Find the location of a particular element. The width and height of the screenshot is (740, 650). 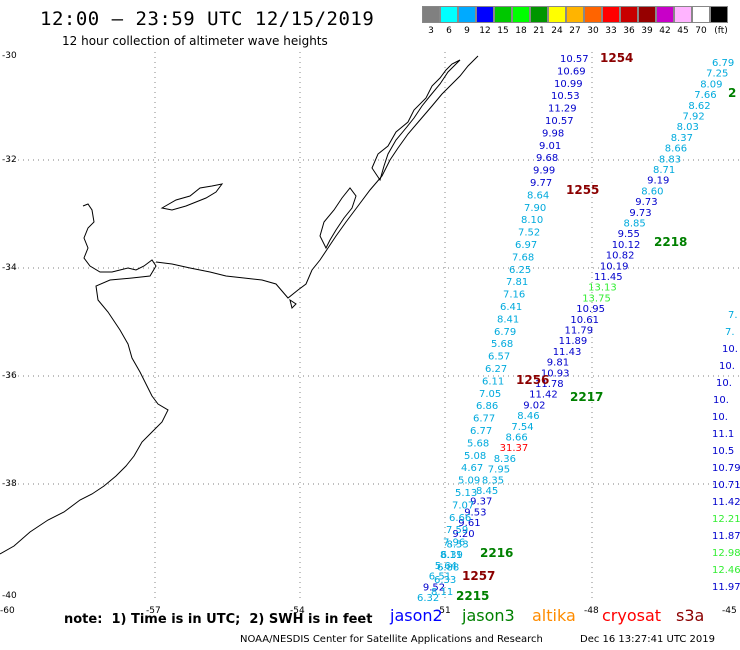

pass-label: 1254 is located at coordinates (616, 58).